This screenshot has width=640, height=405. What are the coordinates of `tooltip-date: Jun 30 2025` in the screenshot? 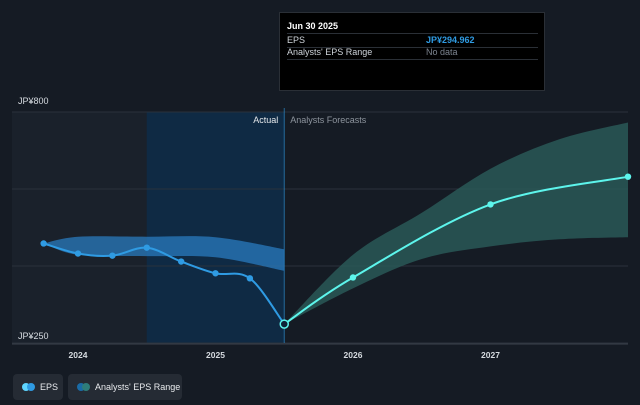 It's located at (313, 26).